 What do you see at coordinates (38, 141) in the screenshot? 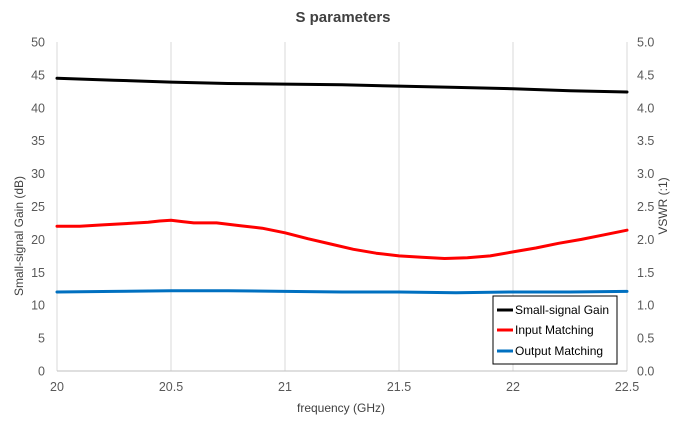
I see `y-tick-label: 35` at bounding box center [38, 141].